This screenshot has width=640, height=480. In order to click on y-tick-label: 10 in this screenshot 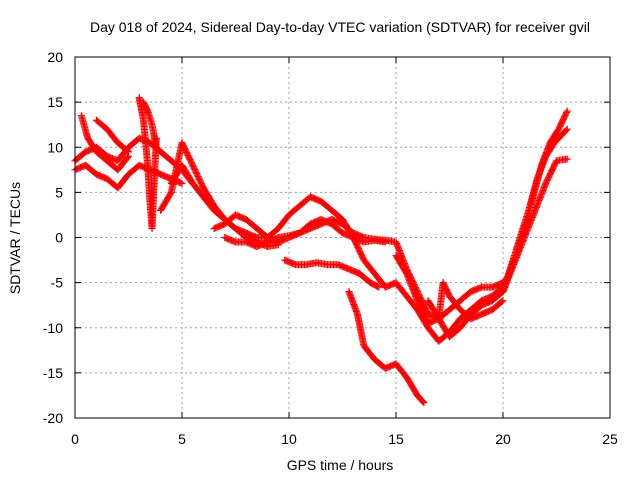, I will do `click(55, 147)`.